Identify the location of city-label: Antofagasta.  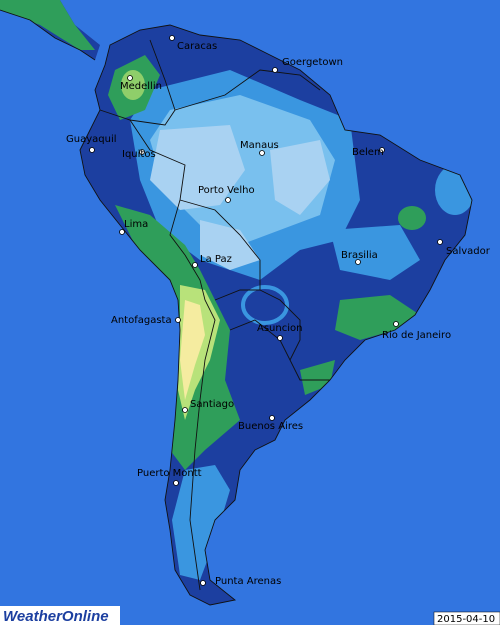
(141, 320).